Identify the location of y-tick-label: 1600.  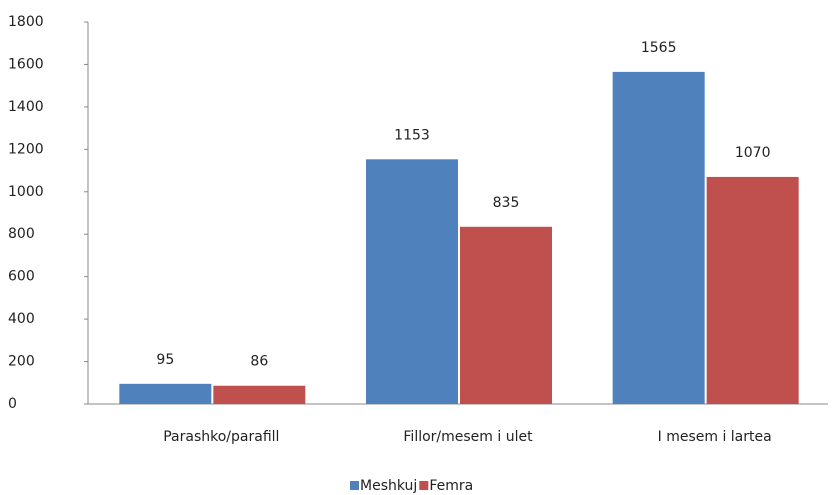
(26, 64).